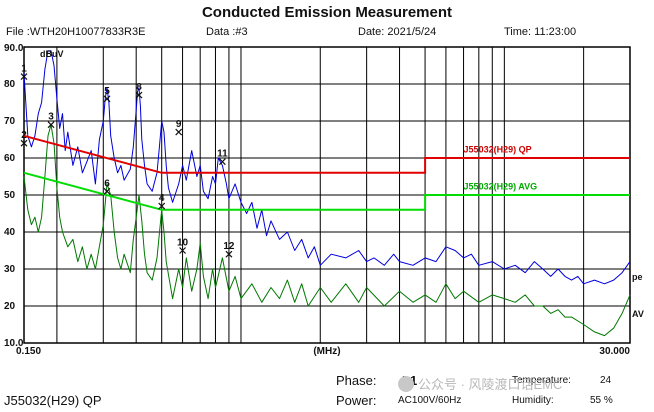  I want to click on marker-6: 6, so click(107, 186).